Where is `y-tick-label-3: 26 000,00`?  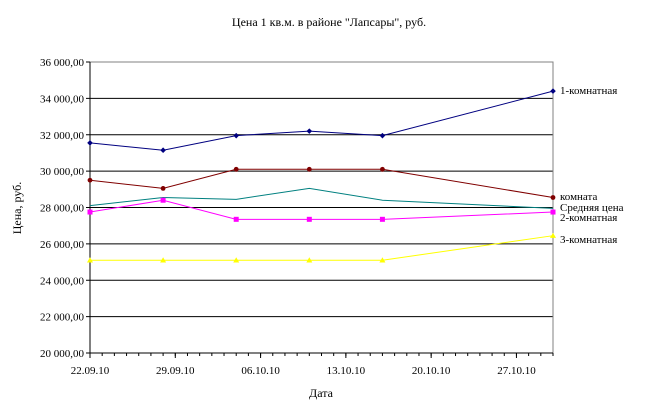
y-tick-label-3: 26 000,00 is located at coordinates (62, 245).